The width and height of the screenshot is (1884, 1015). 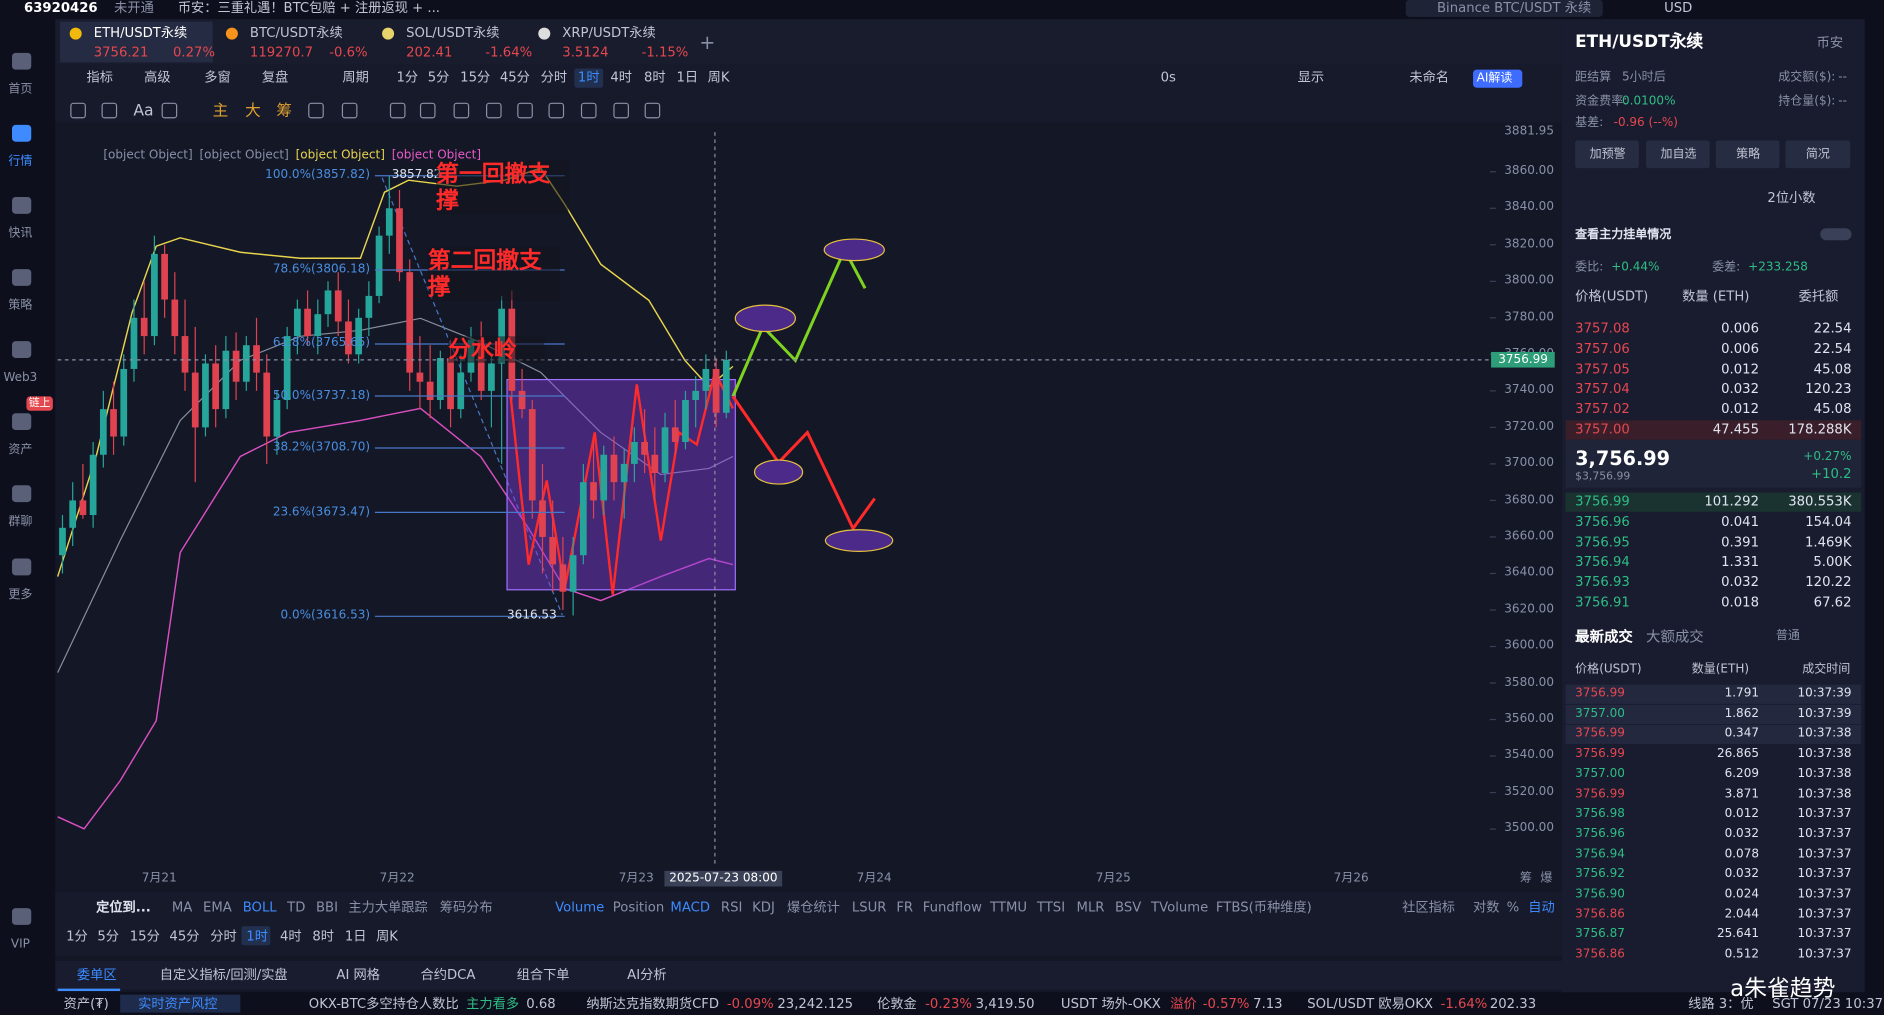 What do you see at coordinates (284, 111) in the screenshot?
I see `draw-tool: 筹` at bounding box center [284, 111].